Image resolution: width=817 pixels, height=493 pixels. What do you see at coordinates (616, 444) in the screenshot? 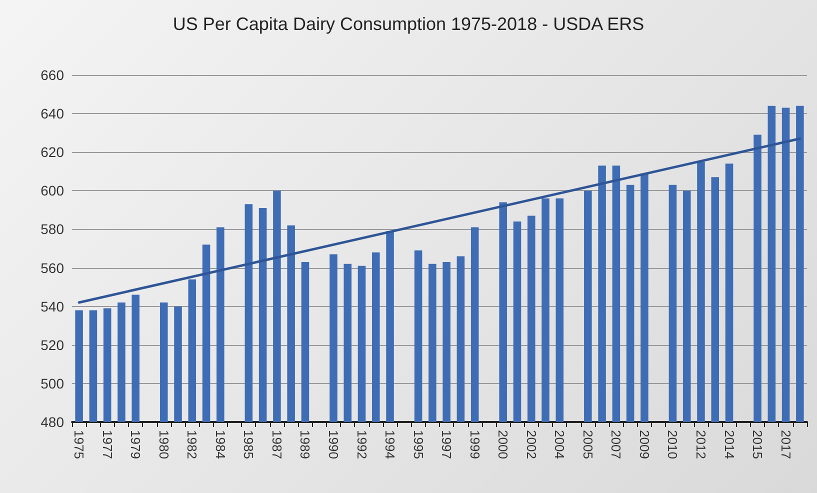
I see `x-tick-label: 2007` at bounding box center [616, 444].